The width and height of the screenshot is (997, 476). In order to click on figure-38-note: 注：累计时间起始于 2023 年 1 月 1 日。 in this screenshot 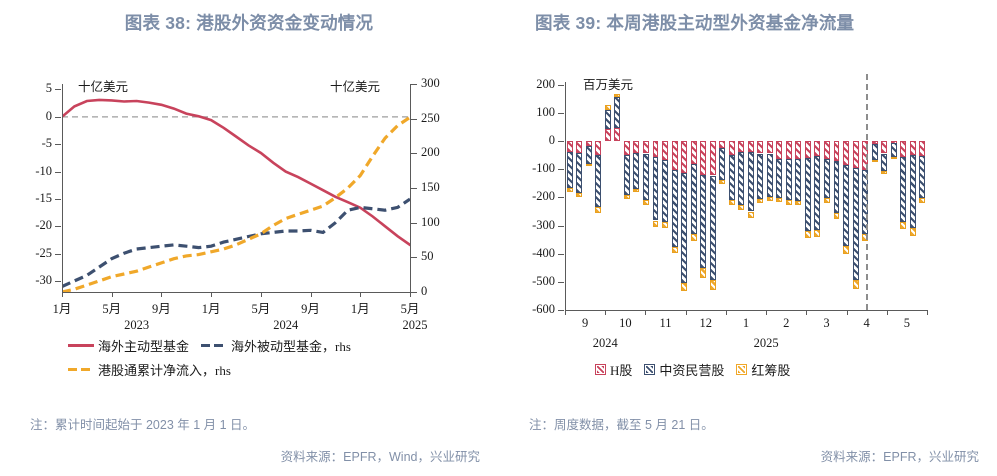, I will do `click(143, 425)`.